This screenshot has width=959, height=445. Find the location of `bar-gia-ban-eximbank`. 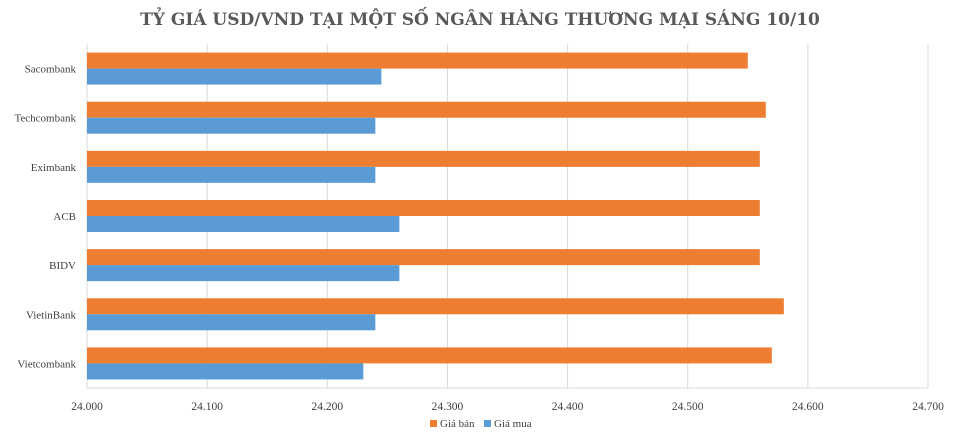

bar-gia-ban-eximbank is located at coordinates (423, 158).